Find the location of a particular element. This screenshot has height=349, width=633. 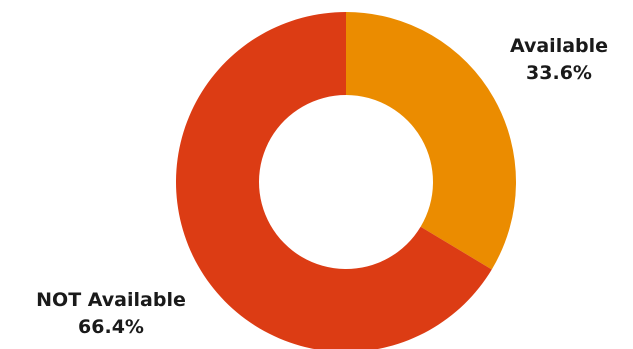

slice-value-available: 33.6% is located at coordinates (559, 73).